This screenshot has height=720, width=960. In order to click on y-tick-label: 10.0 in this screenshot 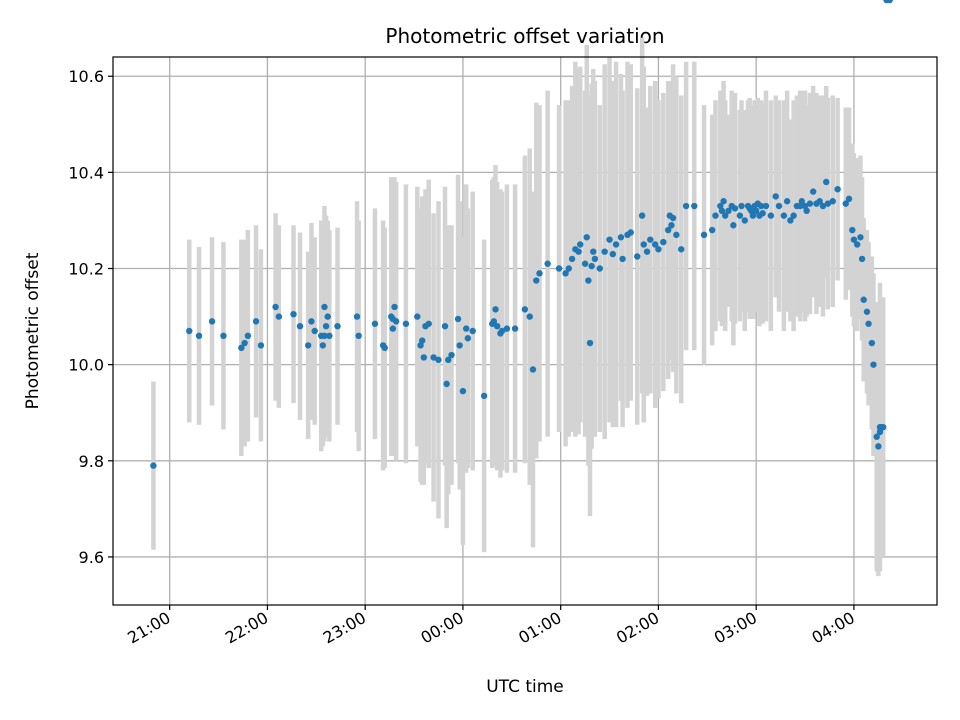, I will do `click(86, 365)`.